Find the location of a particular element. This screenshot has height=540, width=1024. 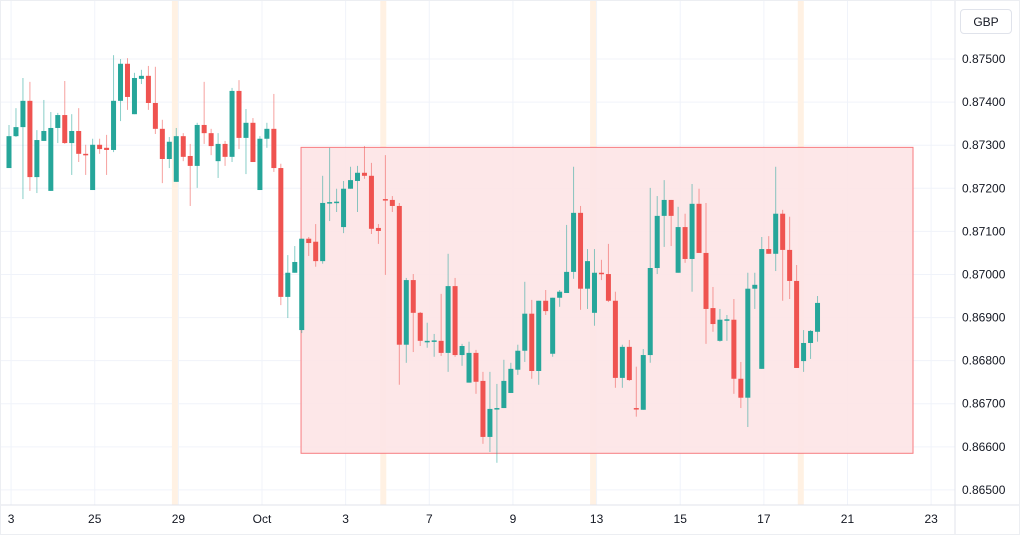

x-tick-label: 13 is located at coordinates (597, 519).